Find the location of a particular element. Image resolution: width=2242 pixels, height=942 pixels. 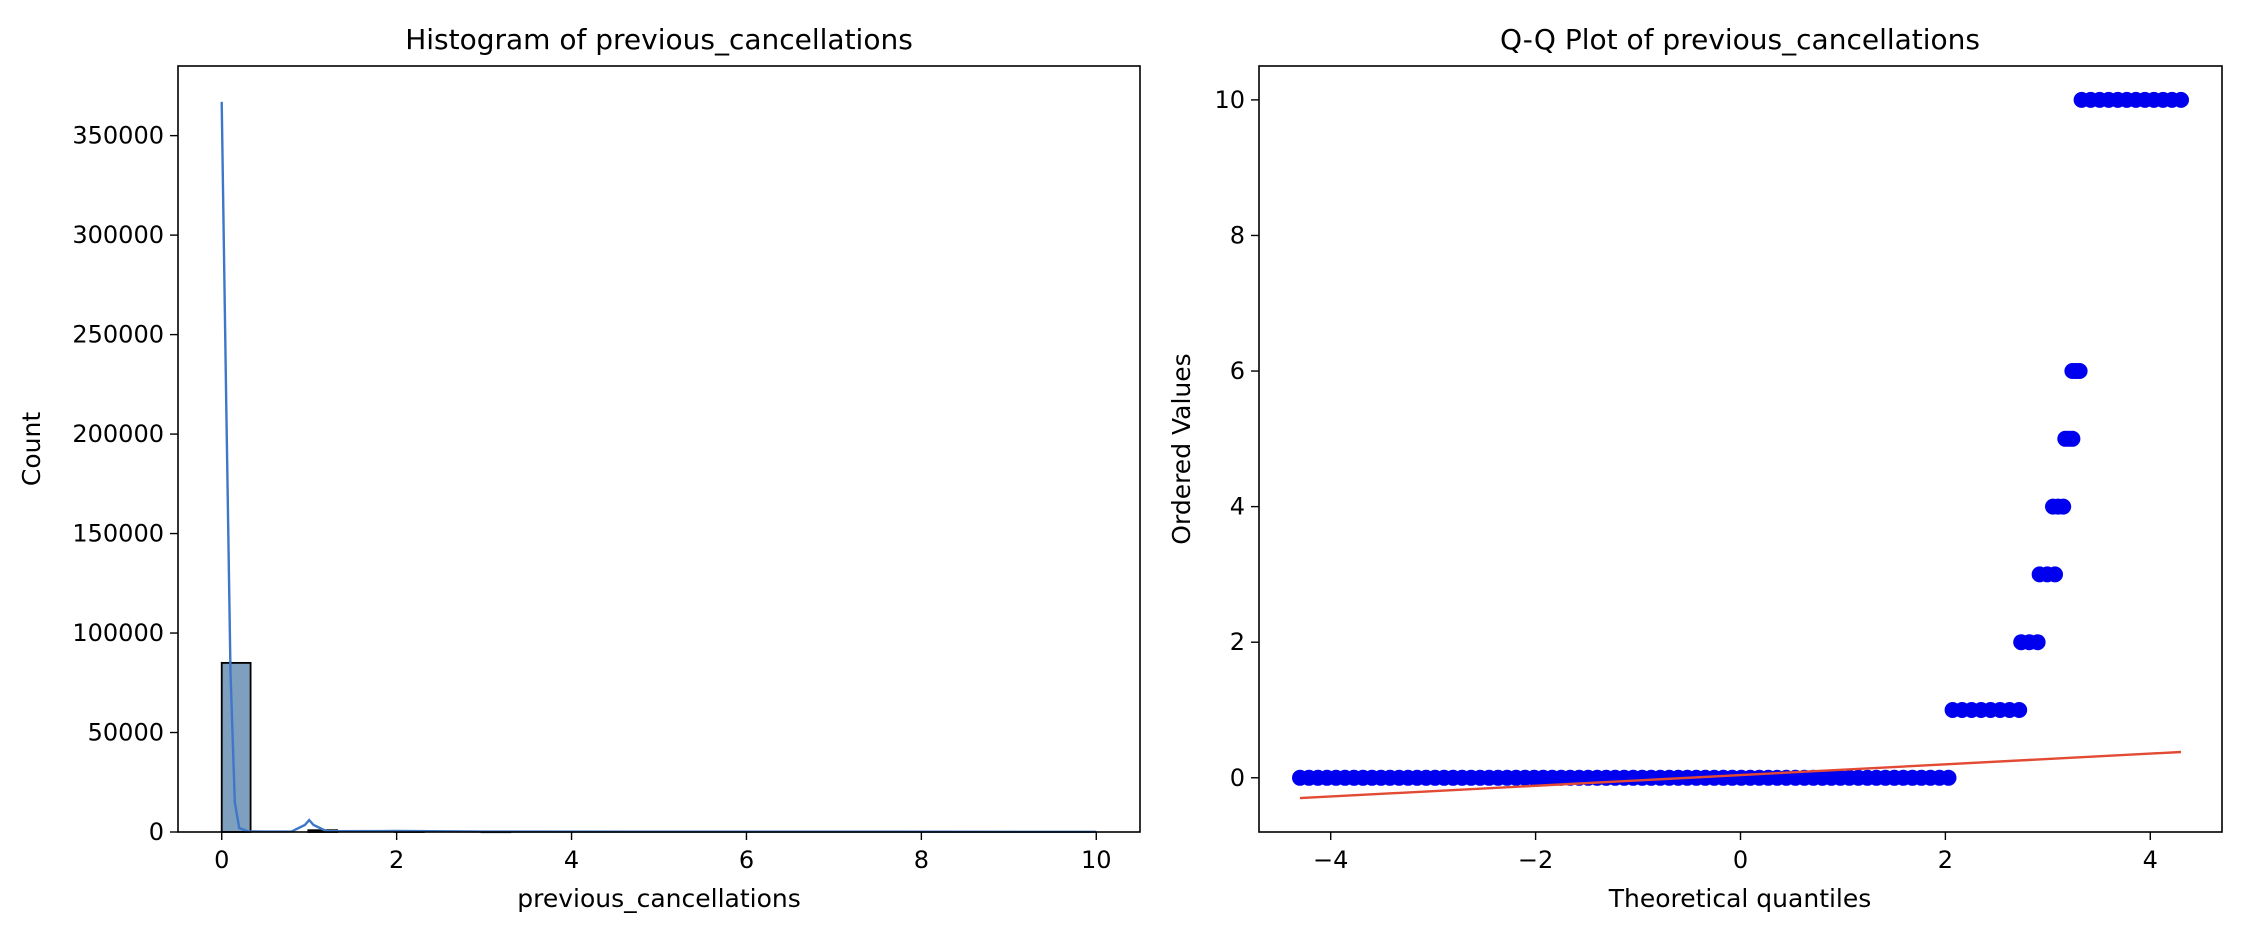

qq-x-ticks: −4 −2 0 2 4 is located at coordinates (1735, 853).